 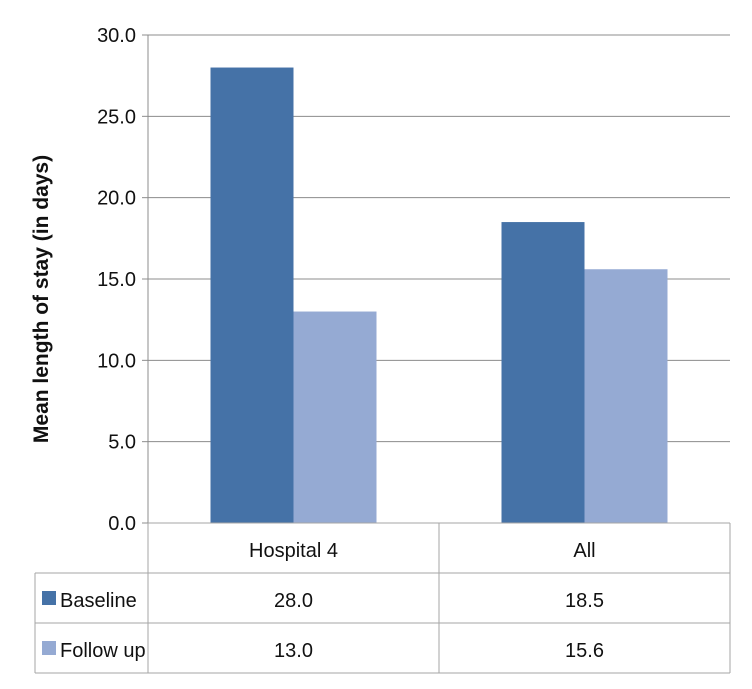 What do you see at coordinates (543, 373) in the screenshot?
I see `bar-baseline-all` at bounding box center [543, 373].